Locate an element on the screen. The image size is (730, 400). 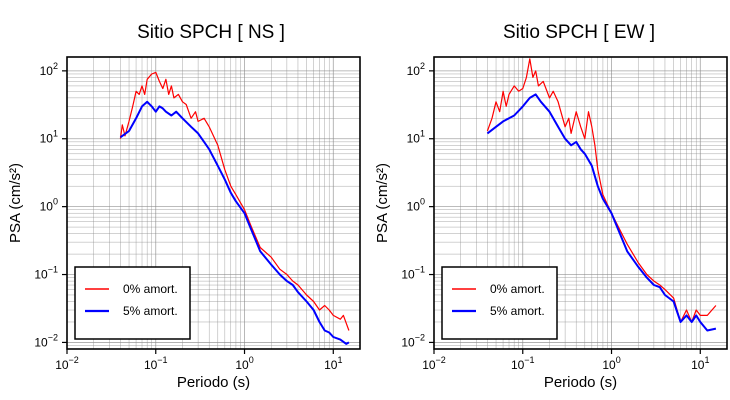
chart-title: Sitio SPCH [ EW ] is located at coordinates (579, 32).